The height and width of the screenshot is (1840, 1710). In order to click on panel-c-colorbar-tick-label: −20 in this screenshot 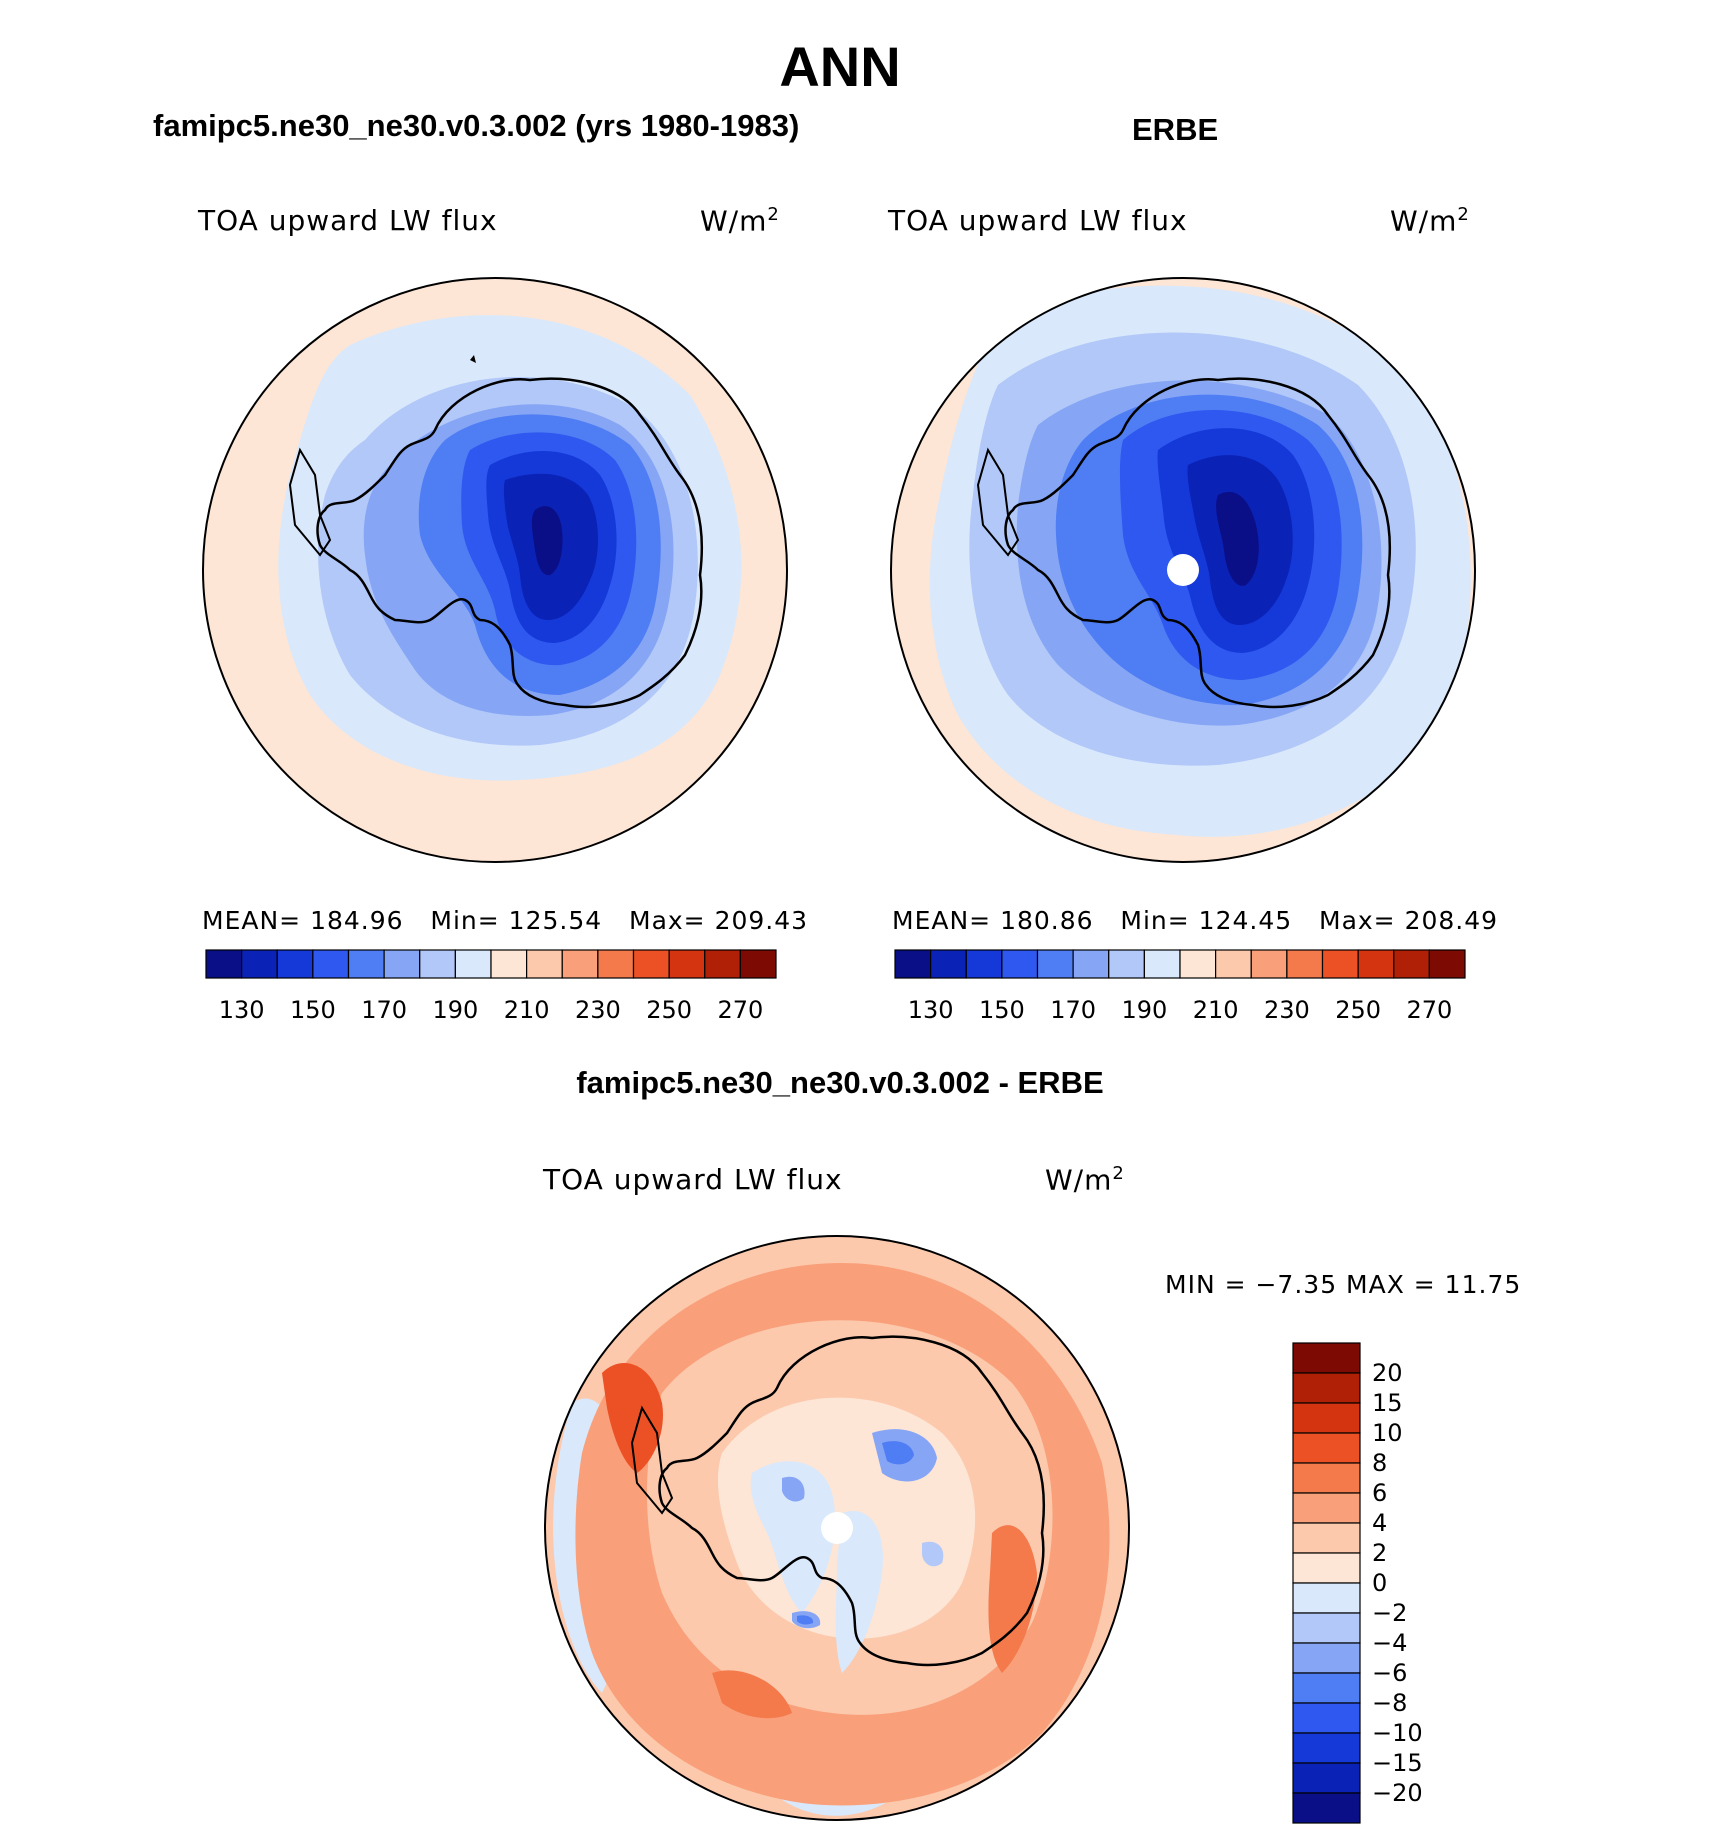, I will do `click(1397, 1793)`.